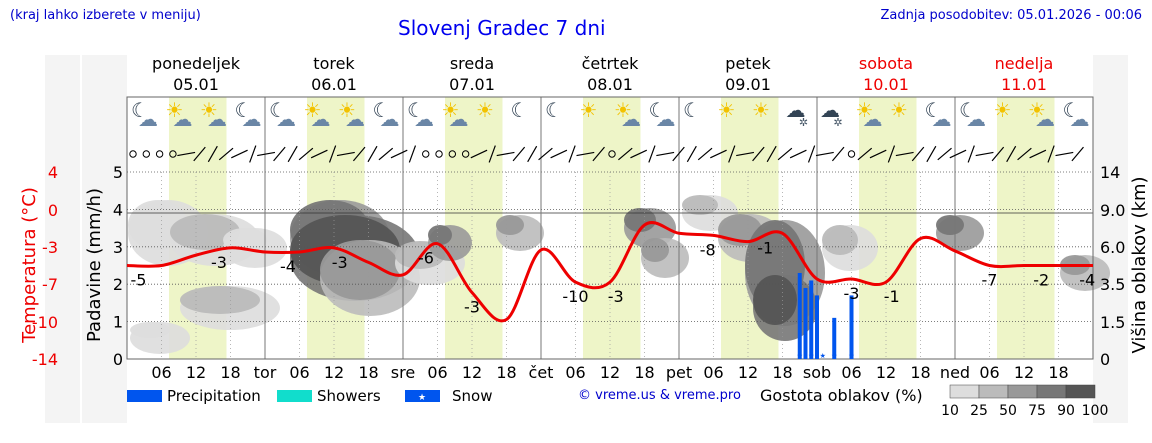  What do you see at coordinates (826, 316) in the screenshot?
I see `precipitation-bars: ★ ★ ★ ★ ★` at bounding box center [826, 316].